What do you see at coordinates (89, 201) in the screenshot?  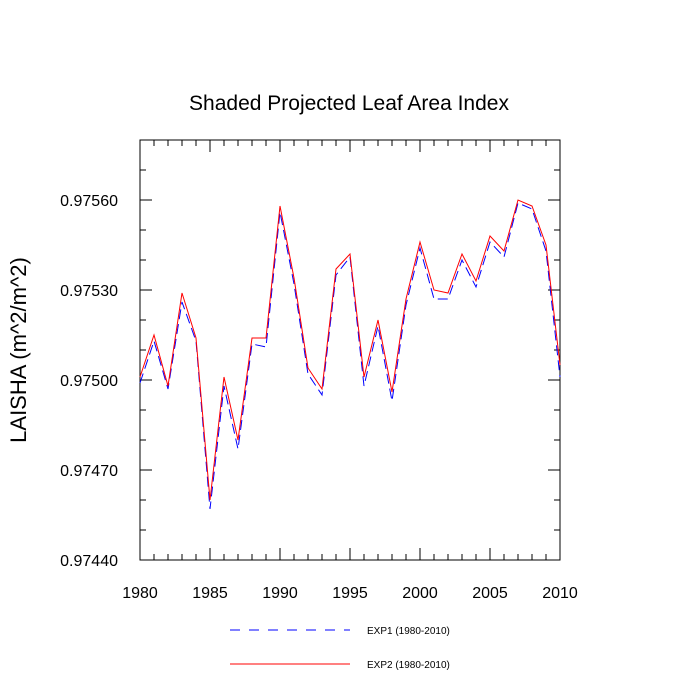 I see `y-tick-label: 0.97560` at bounding box center [89, 201].